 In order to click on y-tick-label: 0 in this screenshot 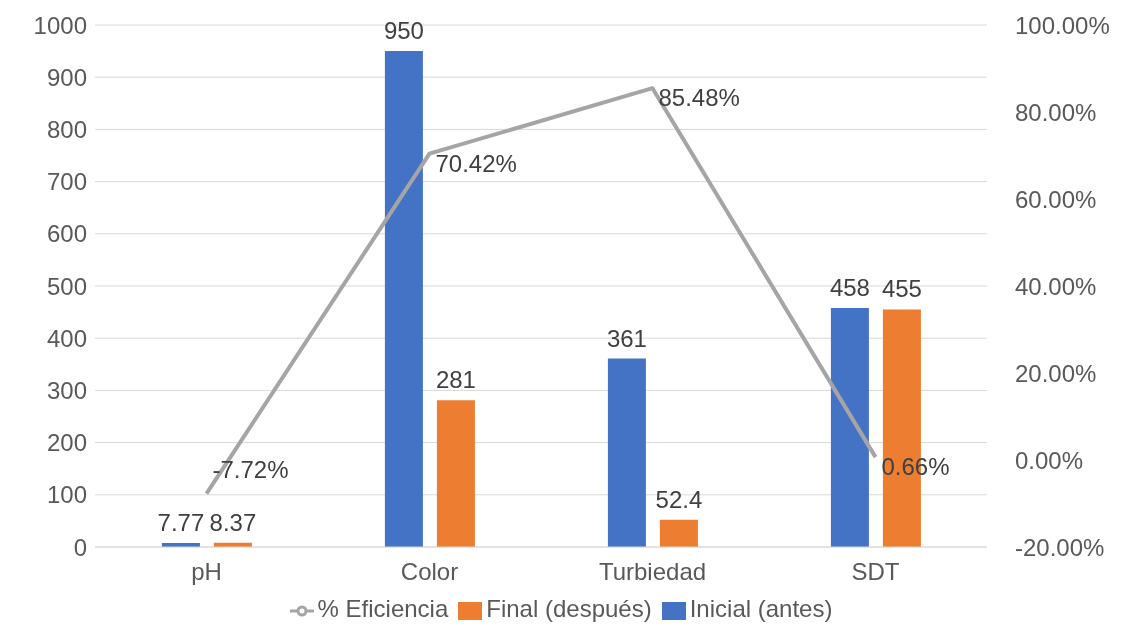, I will do `click(80, 547)`.